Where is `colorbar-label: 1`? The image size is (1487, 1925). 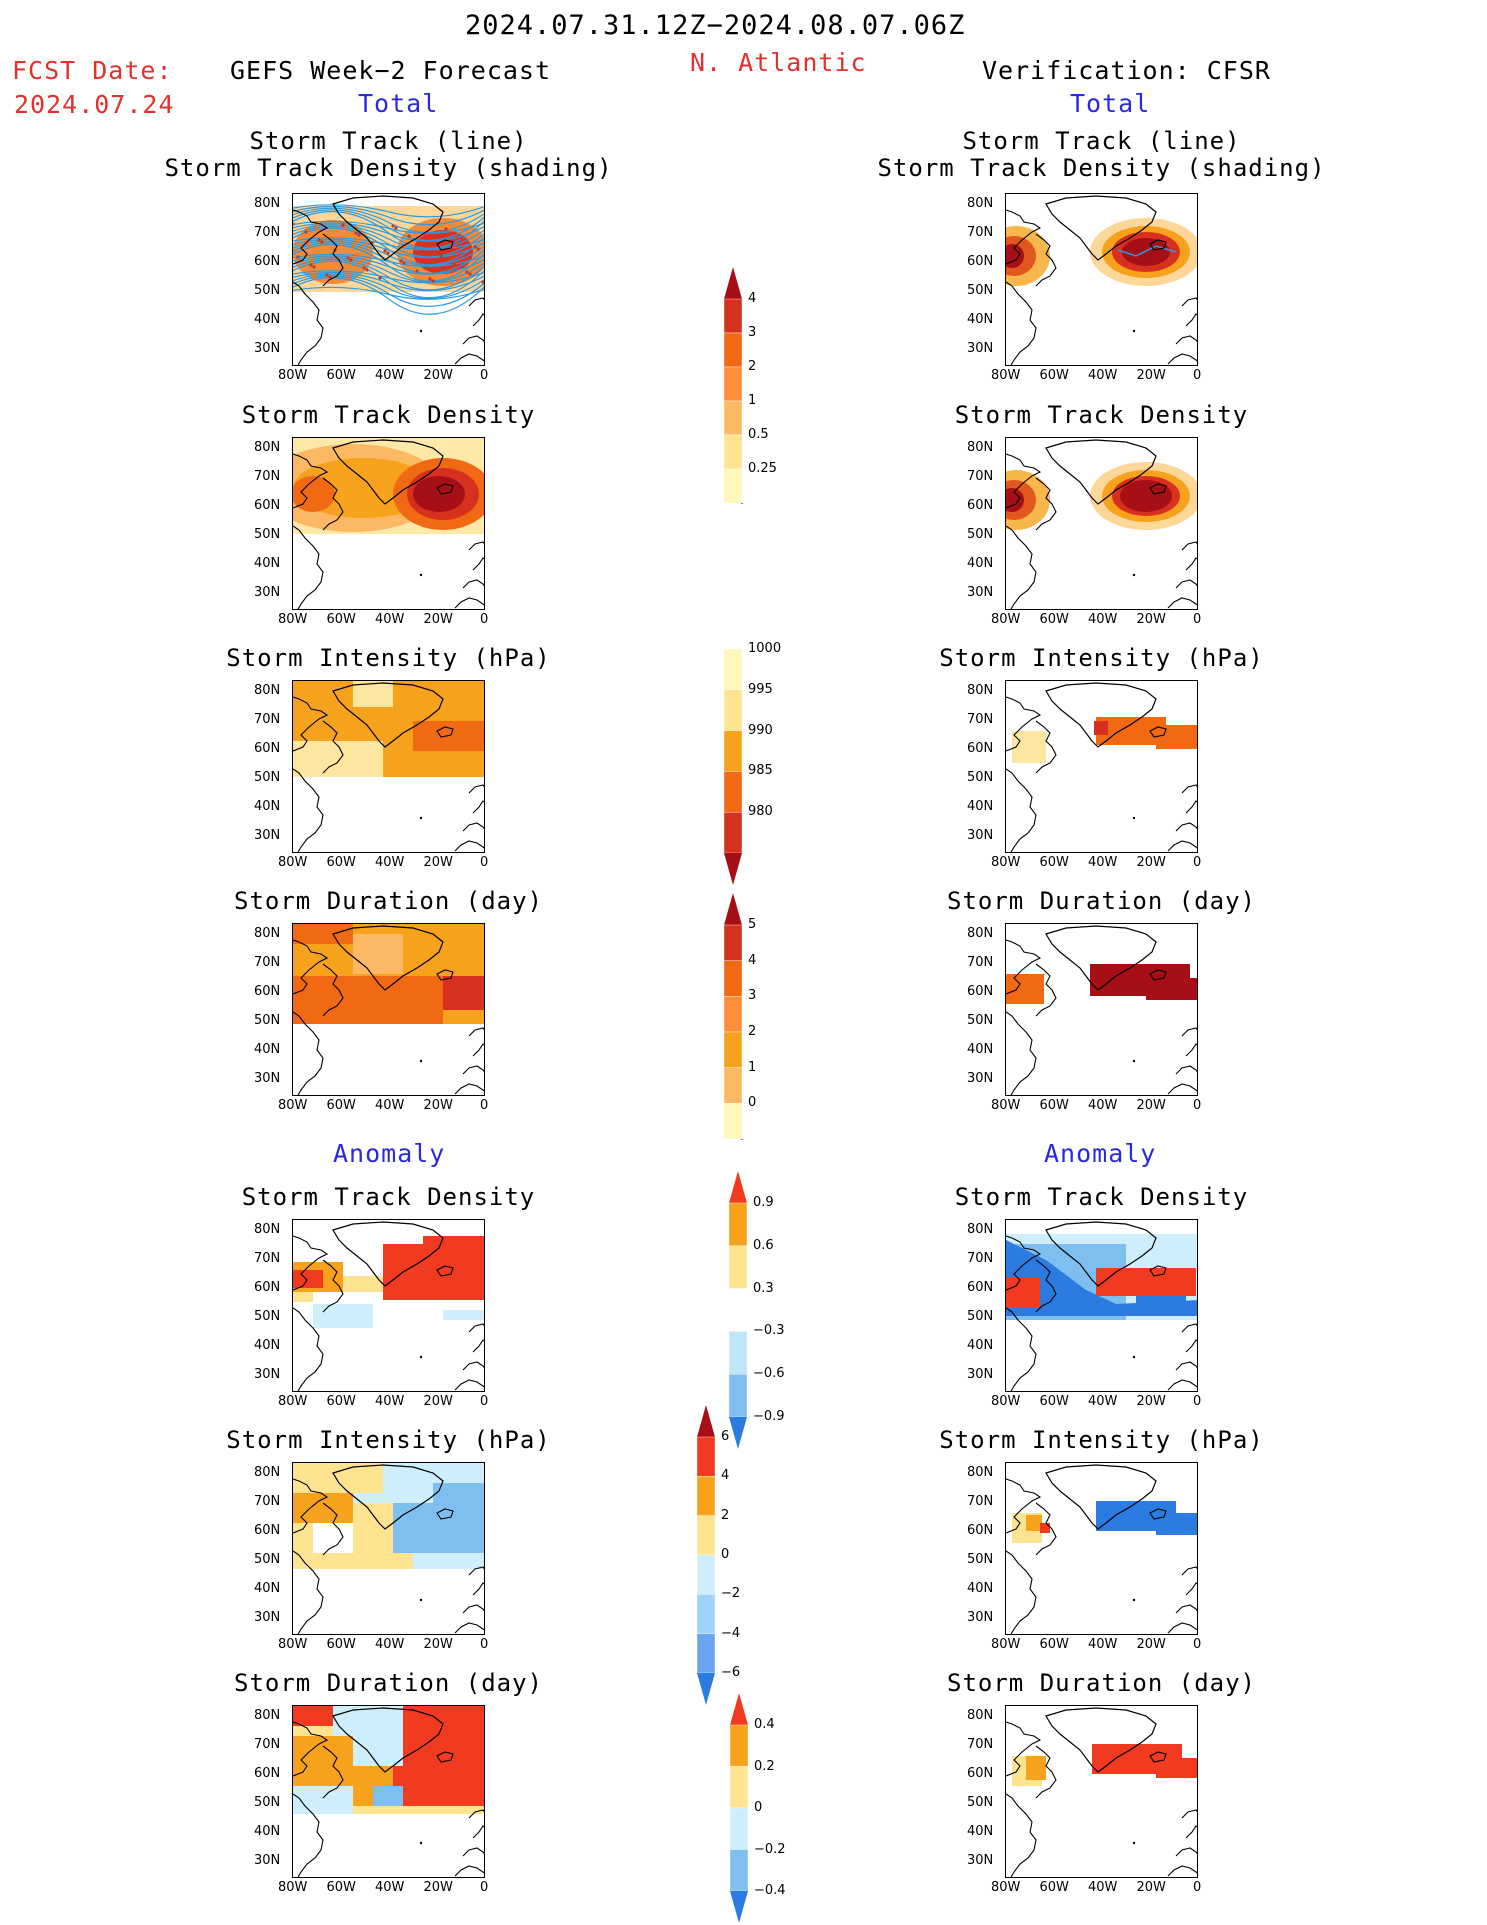
colorbar-label: 1 is located at coordinates (752, 400).